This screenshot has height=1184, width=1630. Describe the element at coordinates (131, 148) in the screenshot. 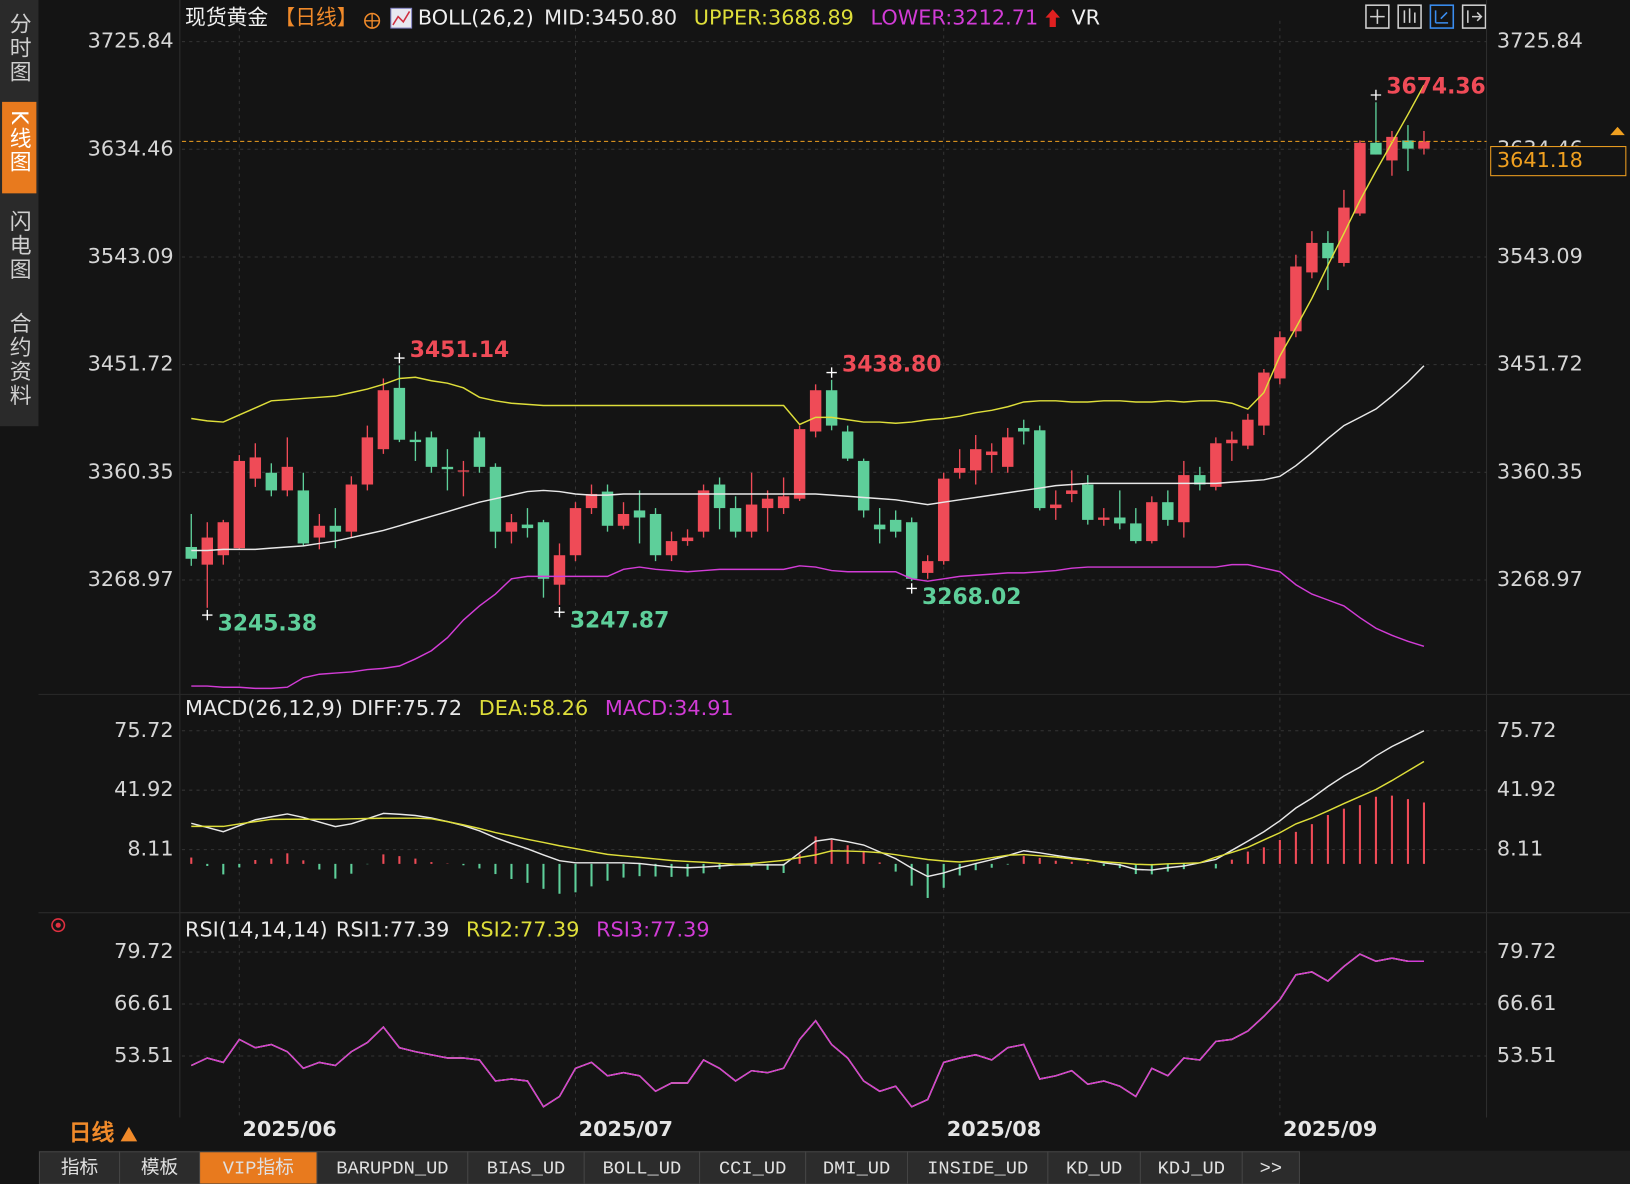

I see `y-tick-label: 3634.46` at that location.